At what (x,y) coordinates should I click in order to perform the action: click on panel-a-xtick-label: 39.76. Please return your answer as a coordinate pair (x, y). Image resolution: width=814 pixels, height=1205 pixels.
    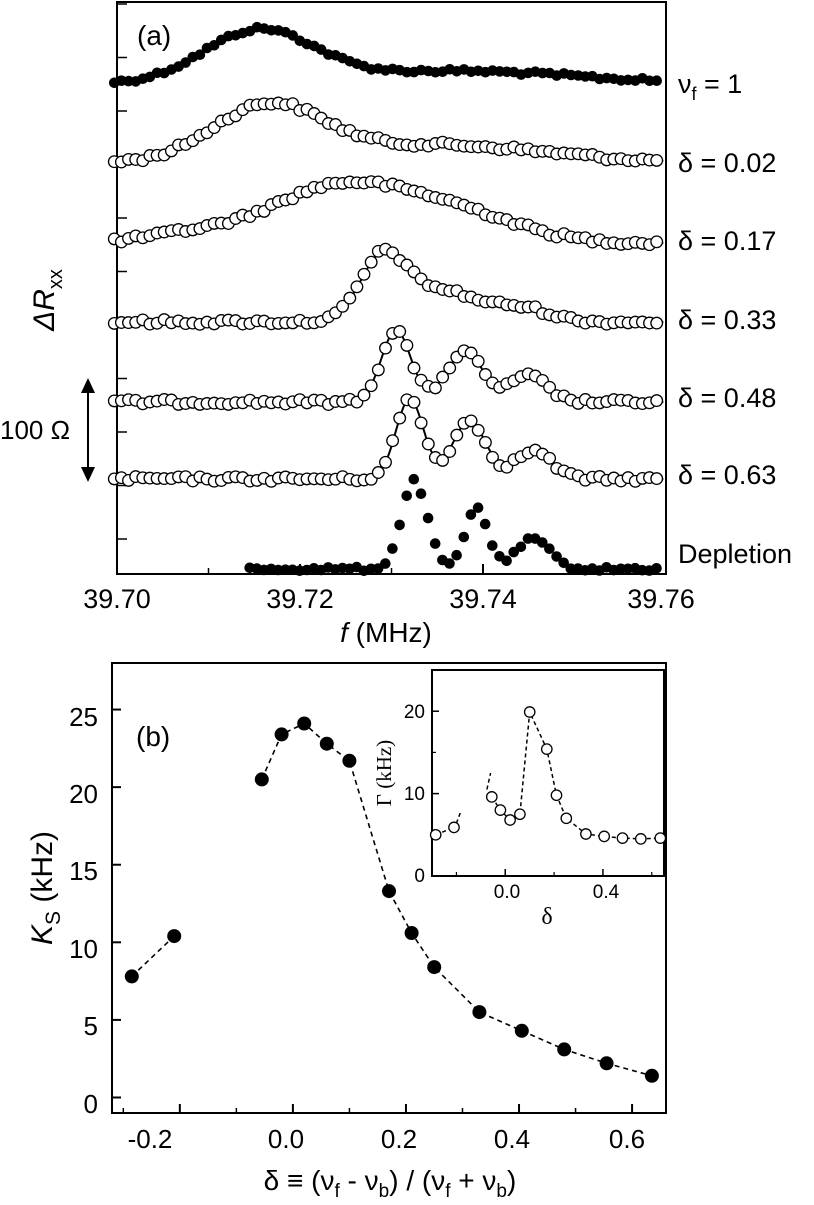
    Looking at the image, I should click on (661, 599).